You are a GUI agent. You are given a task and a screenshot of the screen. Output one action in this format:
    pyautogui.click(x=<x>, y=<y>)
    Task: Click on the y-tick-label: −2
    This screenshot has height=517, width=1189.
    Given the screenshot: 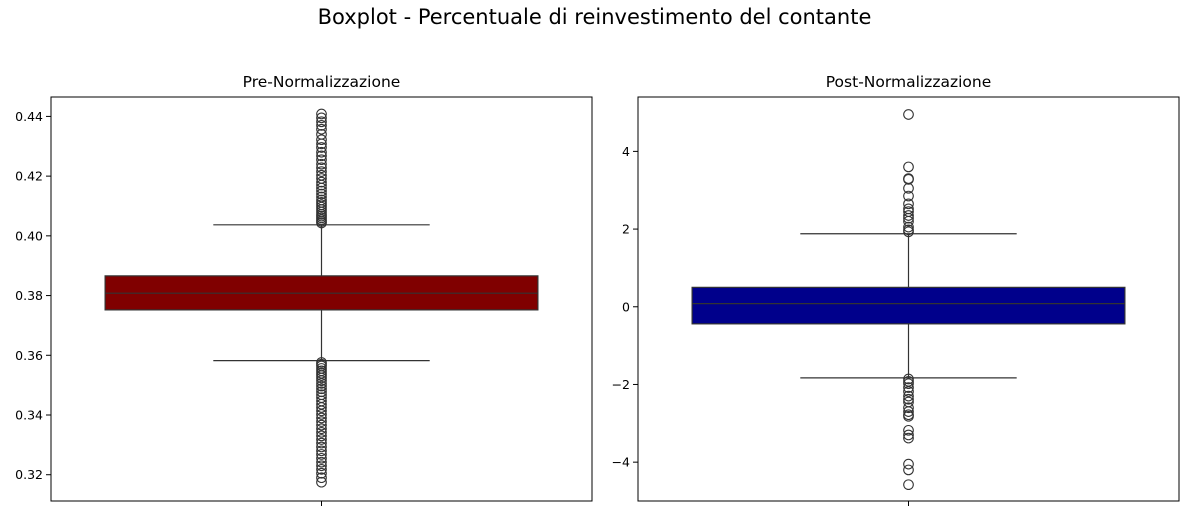 What is the action you would take?
    pyautogui.click(x=621, y=384)
    